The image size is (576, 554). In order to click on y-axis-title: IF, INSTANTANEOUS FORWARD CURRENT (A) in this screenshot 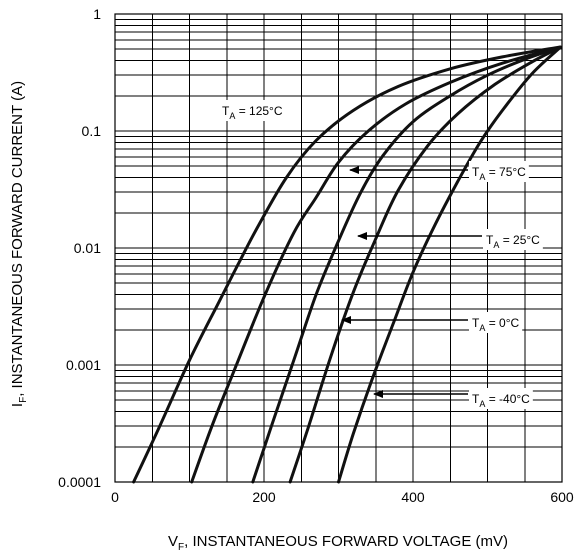, I will do `click(19, 244)`.